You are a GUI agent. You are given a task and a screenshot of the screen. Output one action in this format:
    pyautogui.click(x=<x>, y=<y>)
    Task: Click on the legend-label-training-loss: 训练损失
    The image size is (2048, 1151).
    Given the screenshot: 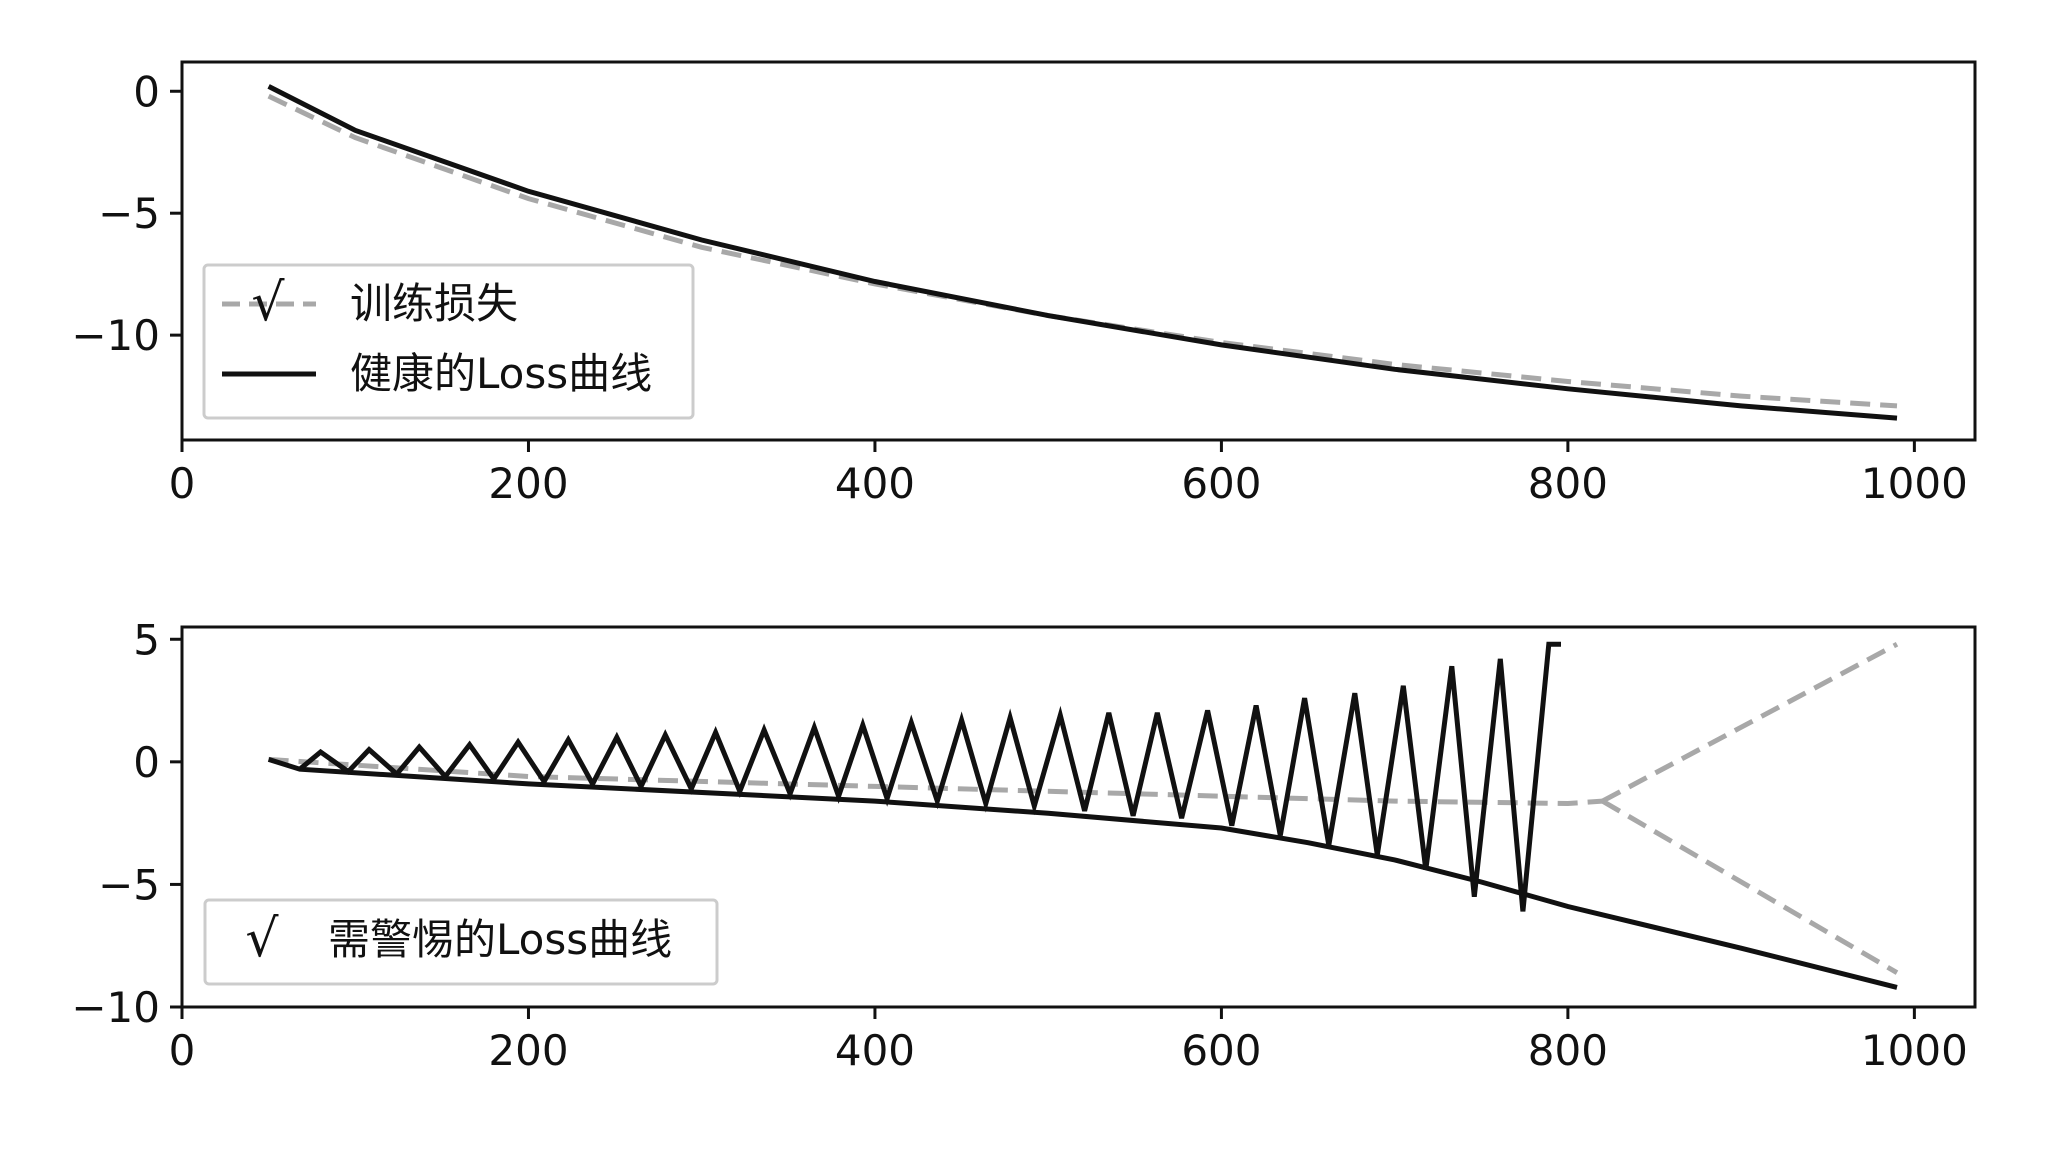 What is the action you would take?
    pyautogui.click(x=434, y=303)
    